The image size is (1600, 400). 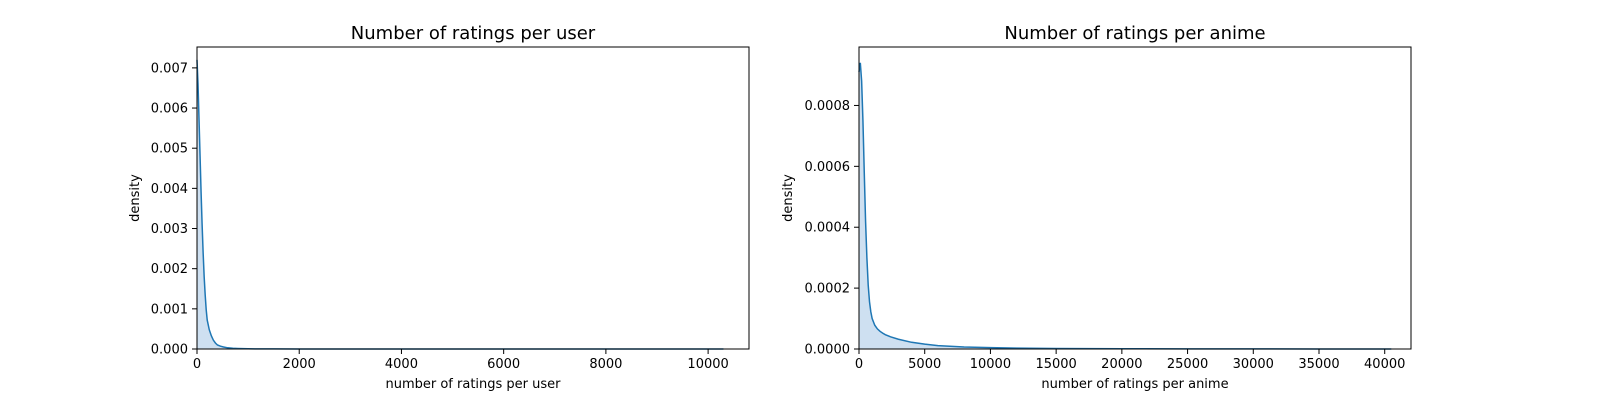 I want to click on x-tick-label: 15000, so click(x=1055, y=364).